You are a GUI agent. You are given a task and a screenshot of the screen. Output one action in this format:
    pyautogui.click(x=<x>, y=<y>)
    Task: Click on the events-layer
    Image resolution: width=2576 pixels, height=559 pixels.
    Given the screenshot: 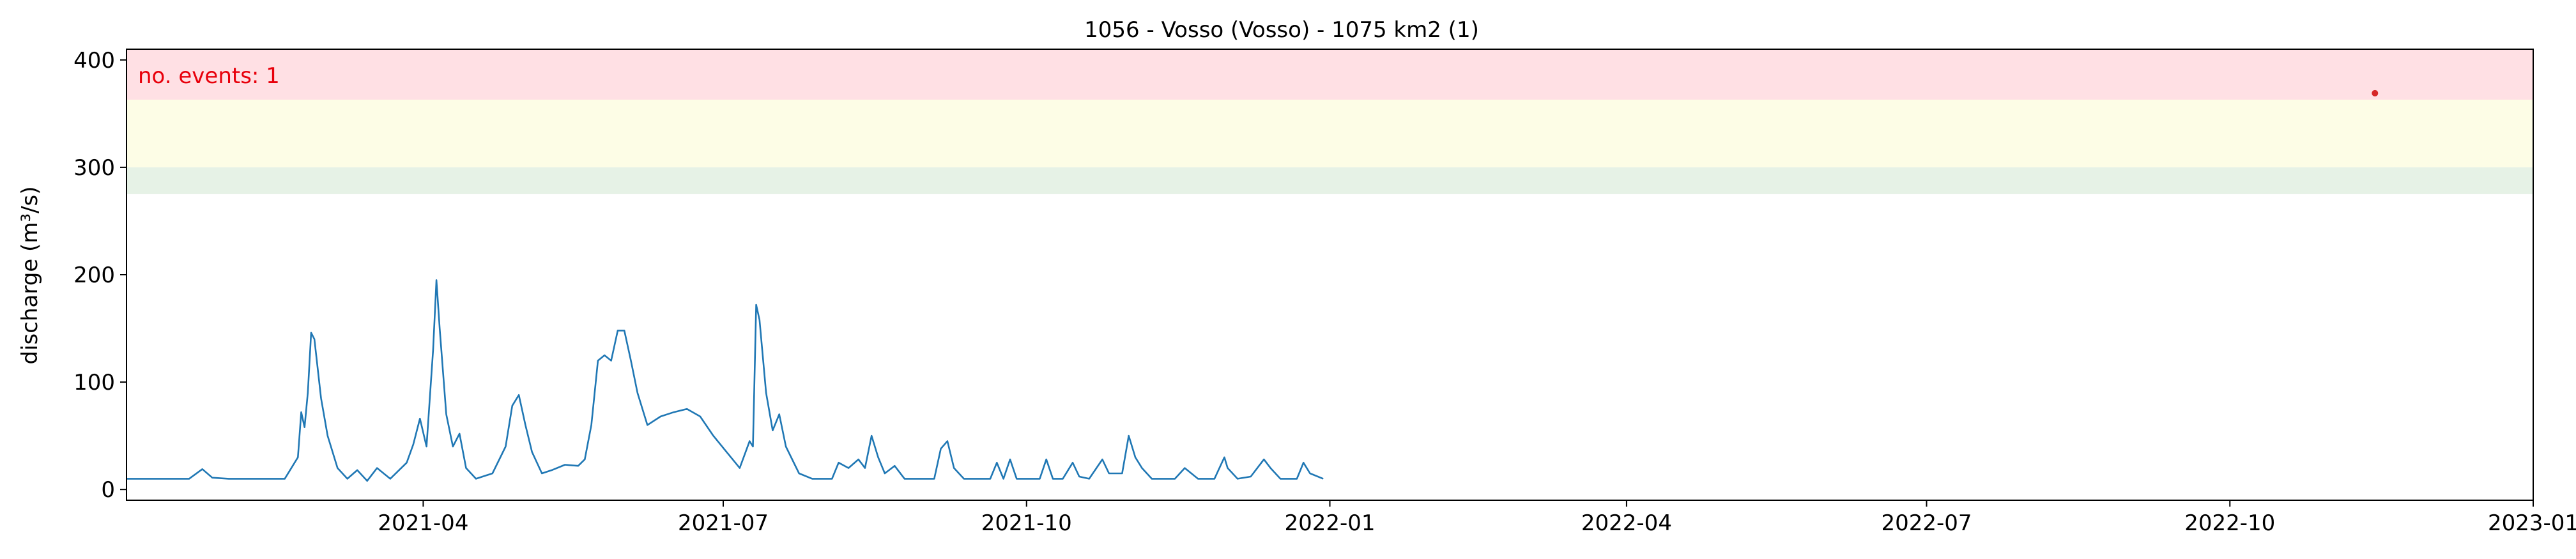 What is the action you would take?
    pyautogui.click(x=2375, y=92)
    